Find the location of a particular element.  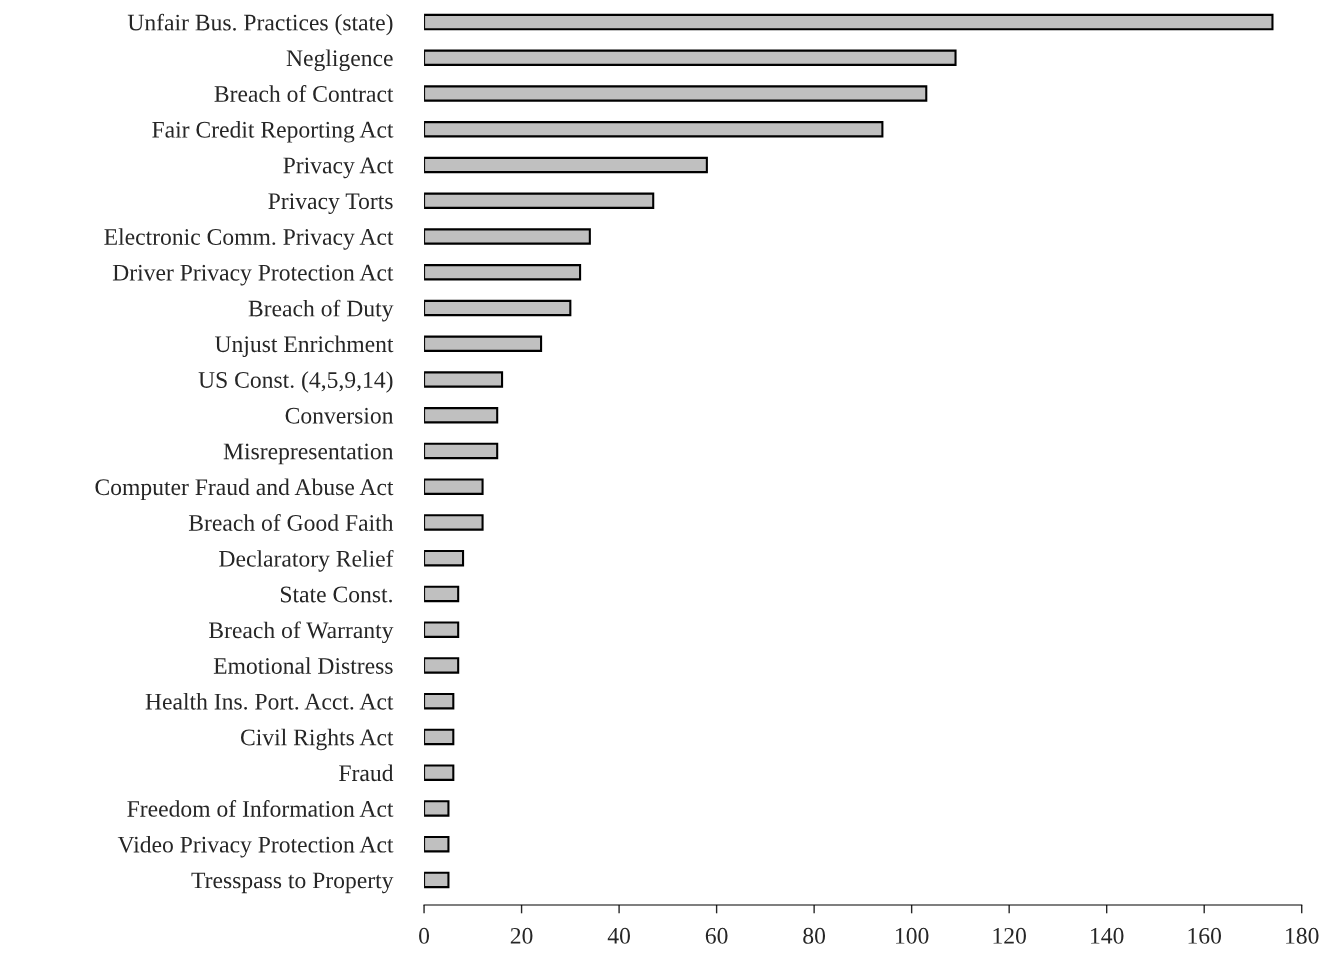

y-tick-label: Negligence is located at coordinates (339, 60).